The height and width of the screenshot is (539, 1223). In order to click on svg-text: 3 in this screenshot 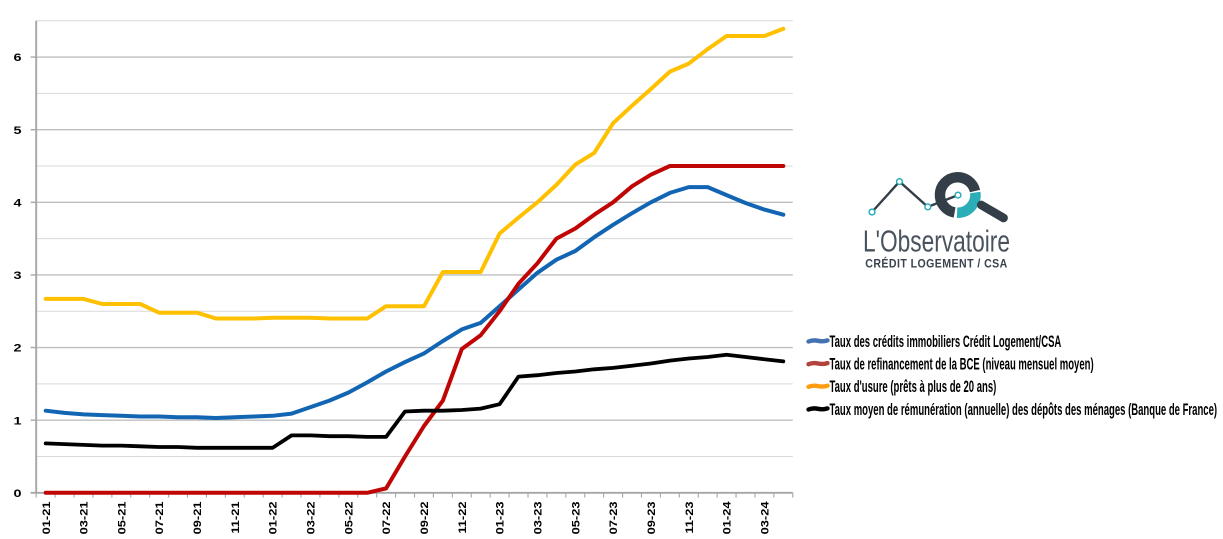, I will do `click(18, 274)`.